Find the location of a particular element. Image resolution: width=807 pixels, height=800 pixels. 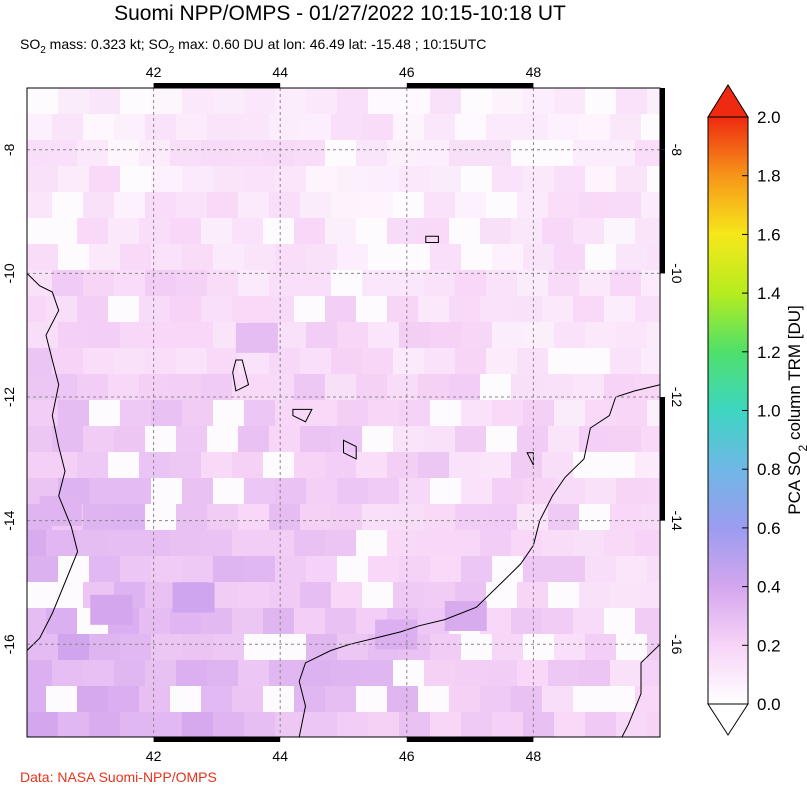

right-scale-bar-top is located at coordinates (662, 119).